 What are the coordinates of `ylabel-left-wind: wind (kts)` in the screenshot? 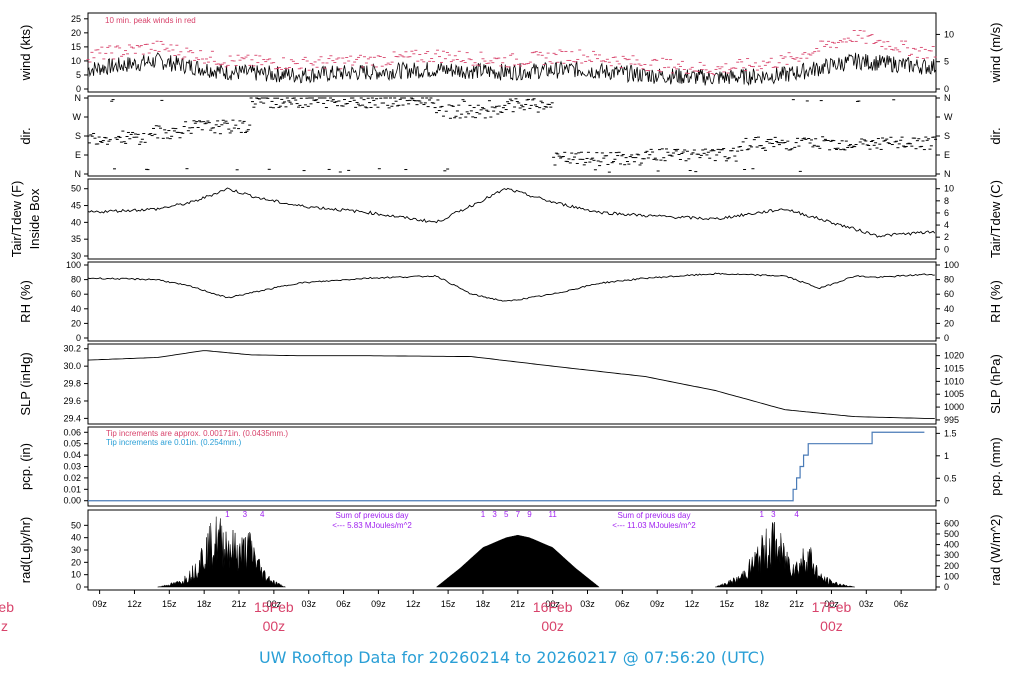 It's located at (25, 53).